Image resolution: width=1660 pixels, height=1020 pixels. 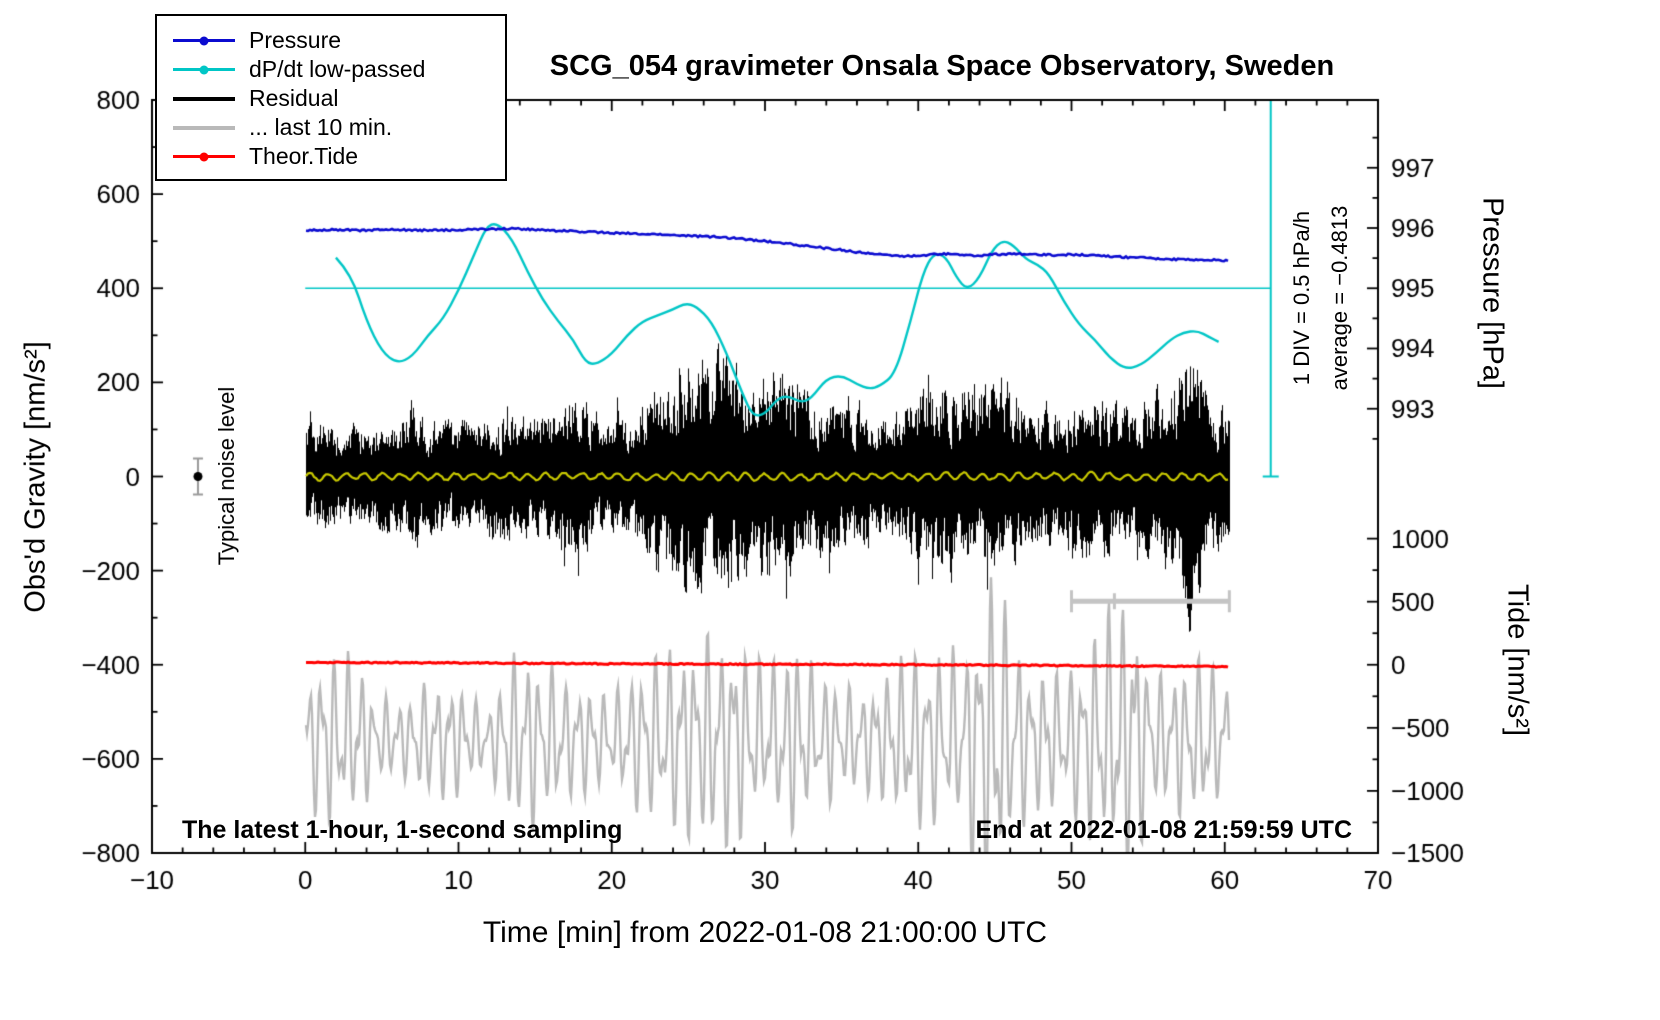 What do you see at coordinates (1163, 830) in the screenshot?
I see `end-time-annotation: End at 2022-01-08 21:59:59 UTC` at bounding box center [1163, 830].